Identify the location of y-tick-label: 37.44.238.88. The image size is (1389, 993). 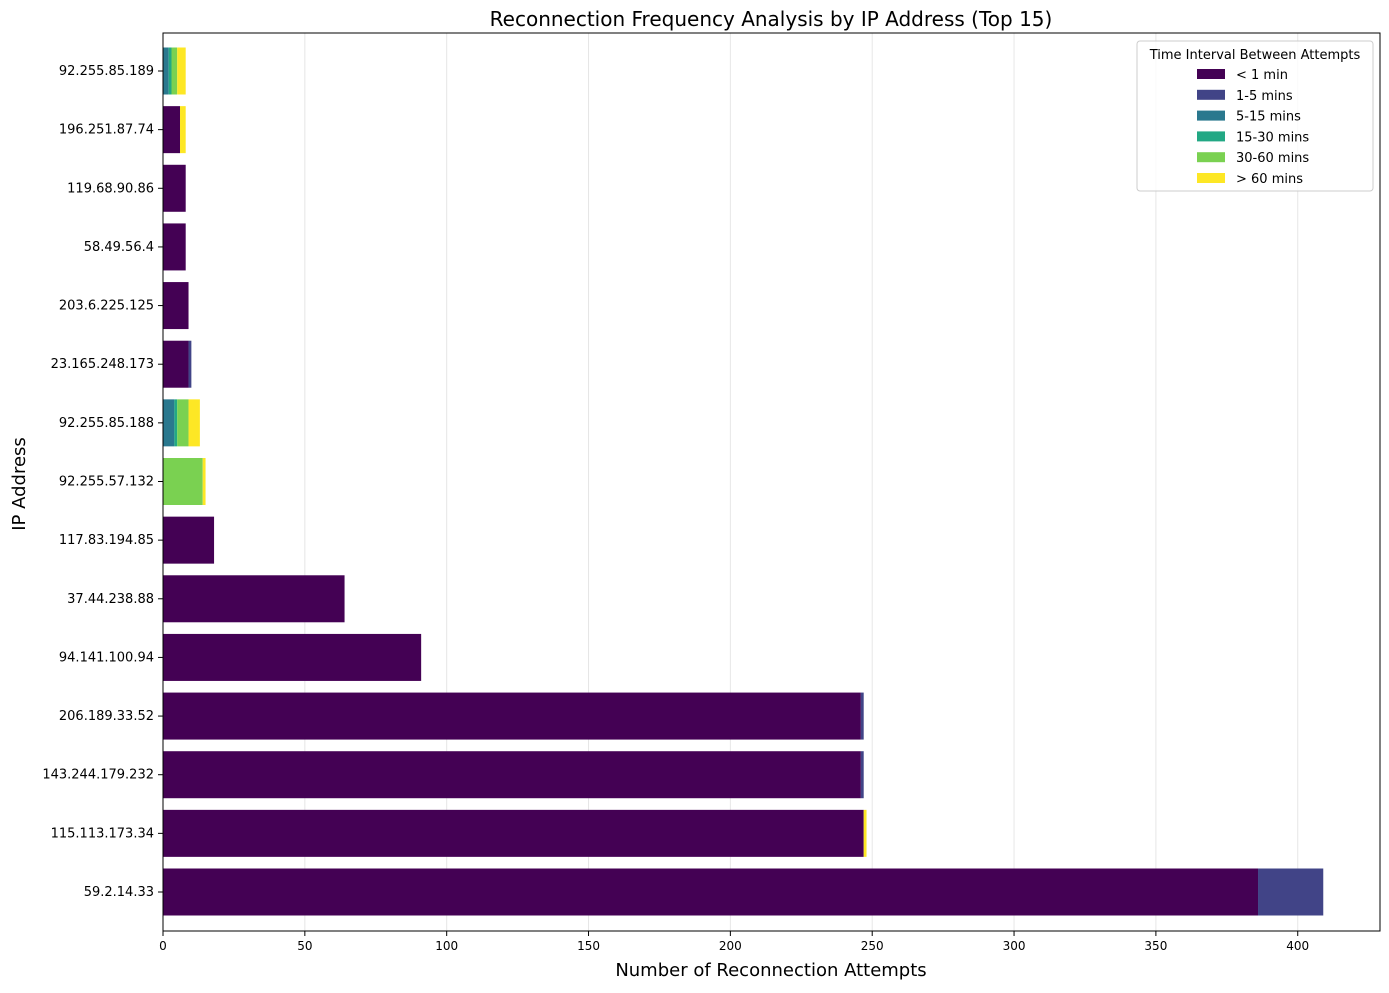
(110, 599).